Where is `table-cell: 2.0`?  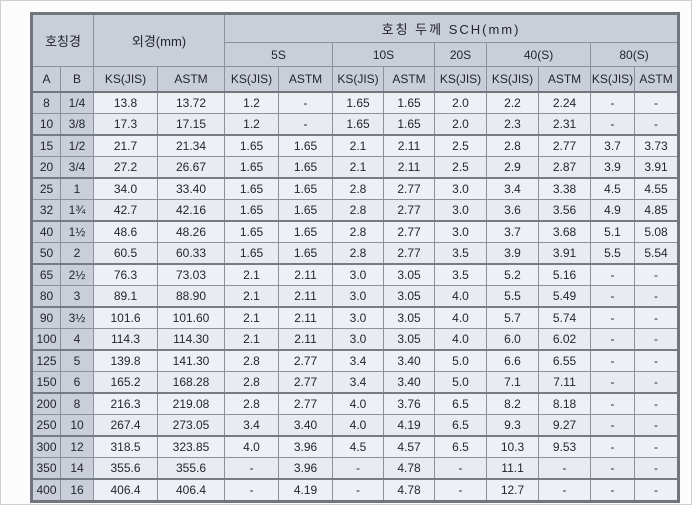 table-cell: 2.0 is located at coordinates (461, 102).